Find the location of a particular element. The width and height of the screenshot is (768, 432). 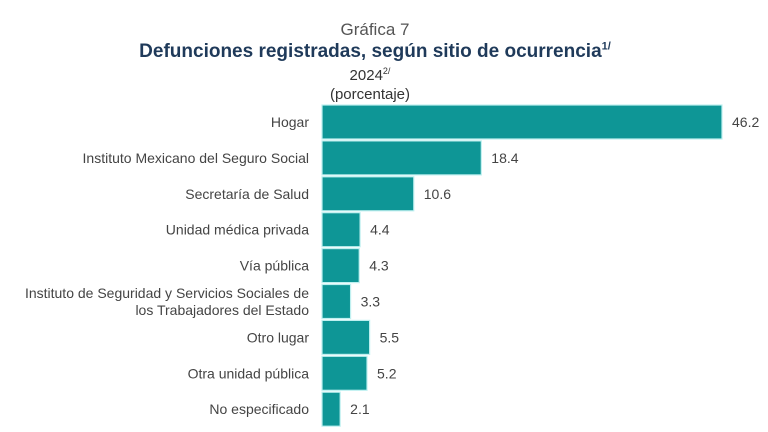

chart-year: 20242/ is located at coordinates (370, 75).